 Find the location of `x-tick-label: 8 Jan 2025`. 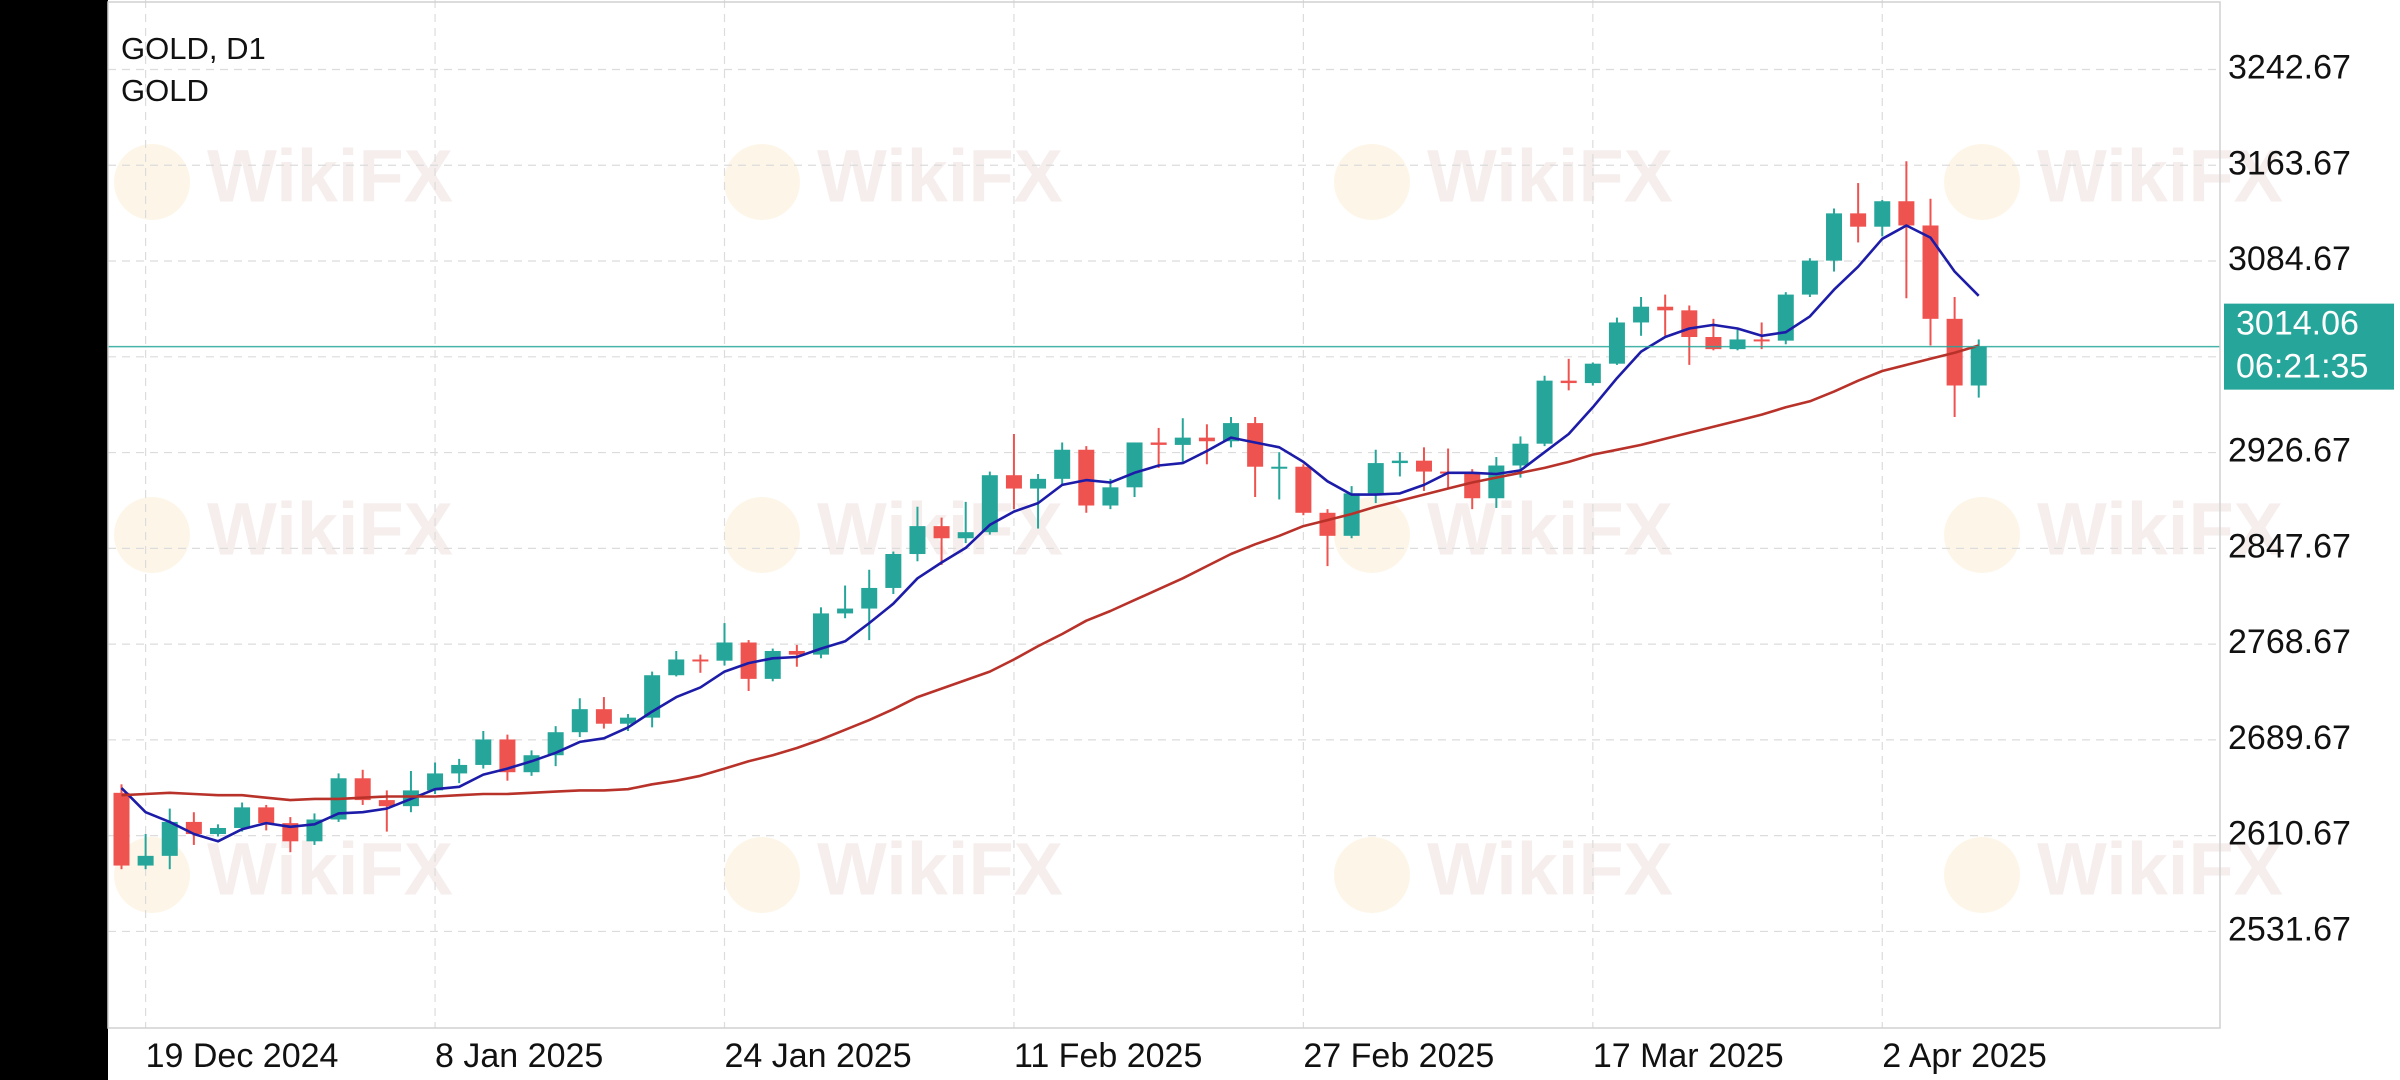

x-tick-label: 8 Jan 2025 is located at coordinates (519, 1056).